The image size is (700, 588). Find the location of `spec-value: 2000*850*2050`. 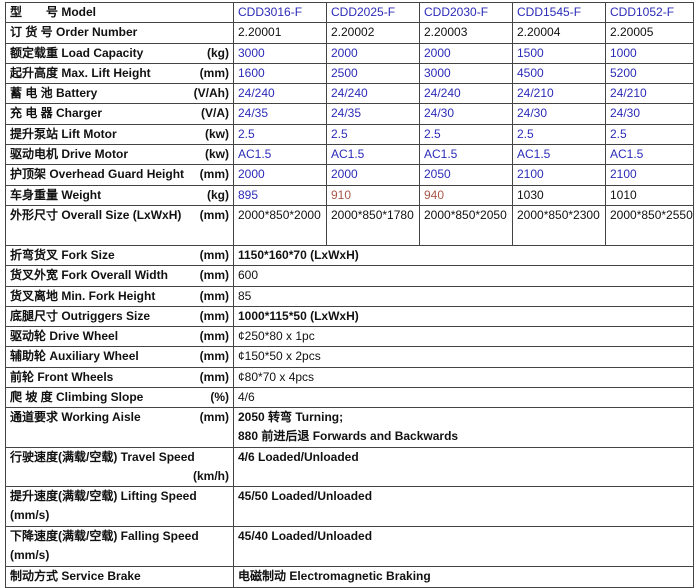

spec-value: 2000*850*2050 is located at coordinates (466, 225).